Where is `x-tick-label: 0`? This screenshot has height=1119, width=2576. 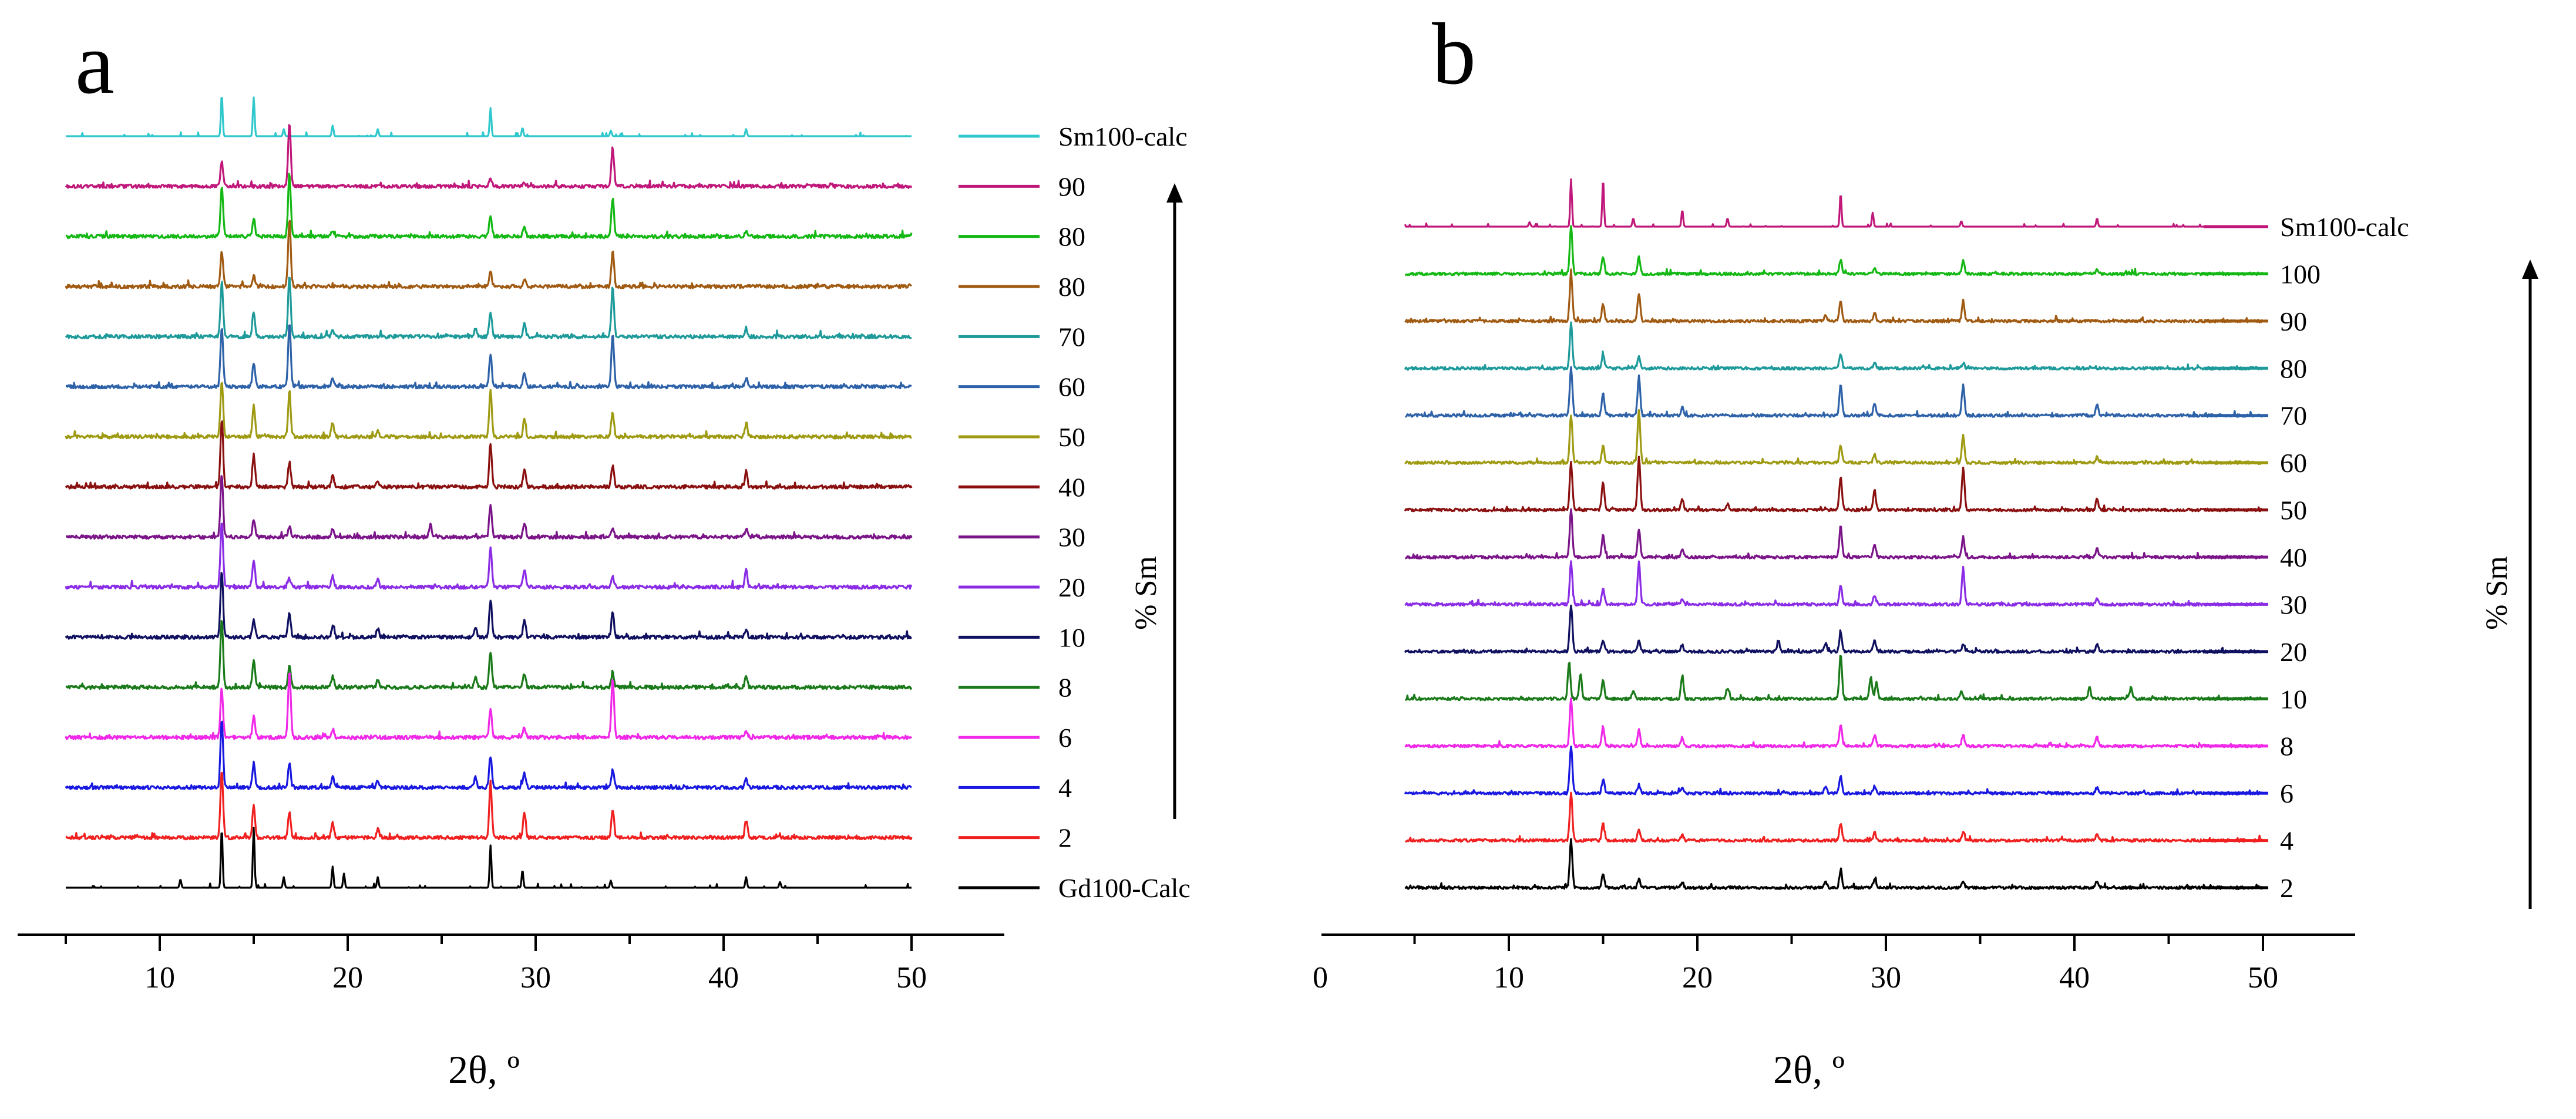
x-tick-label: 0 is located at coordinates (1320, 978).